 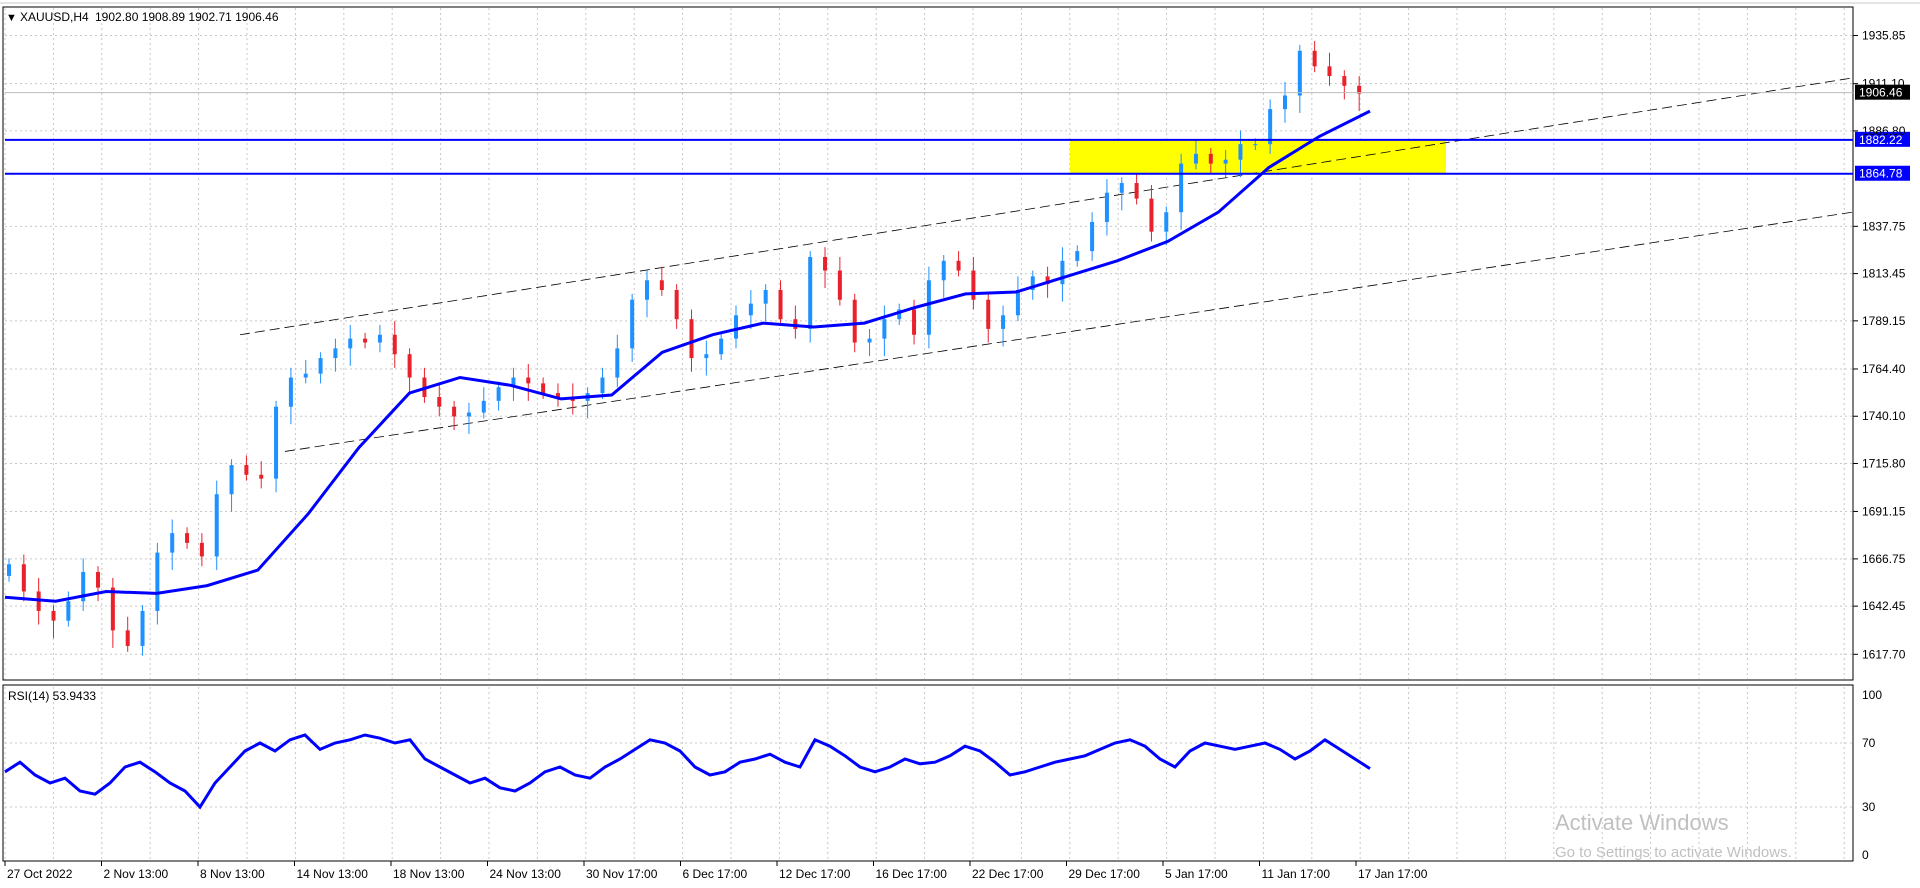 I want to click on rsi-tick-label: 30, so click(x=1869, y=807).